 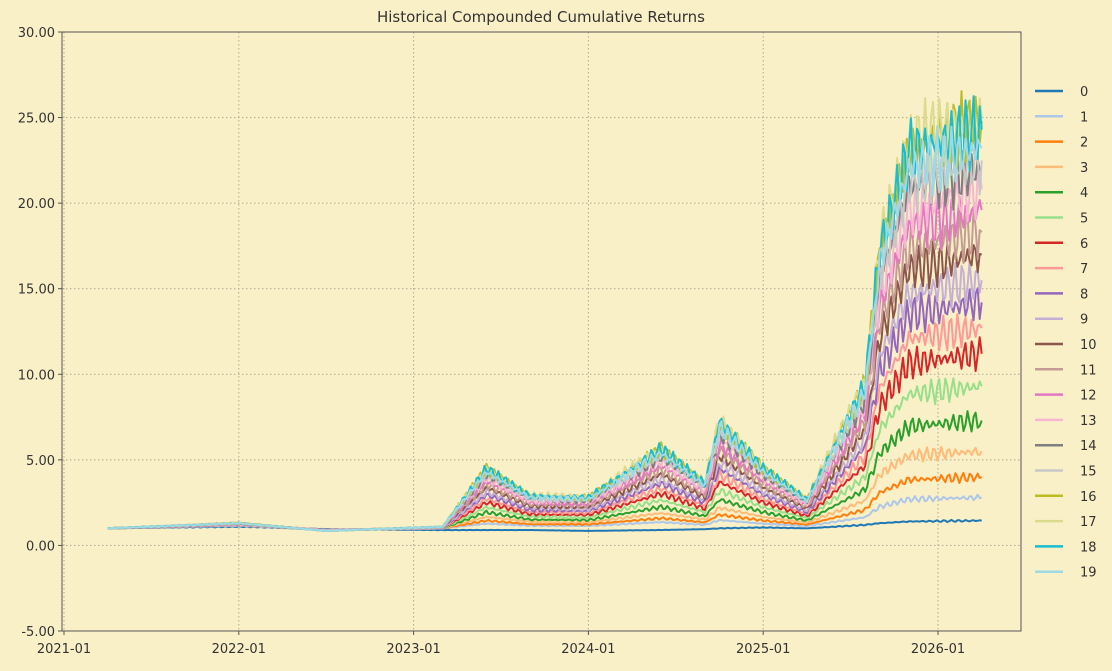 What do you see at coordinates (1088, 396) in the screenshot?
I see `legend-label-12: 12` at bounding box center [1088, 396].